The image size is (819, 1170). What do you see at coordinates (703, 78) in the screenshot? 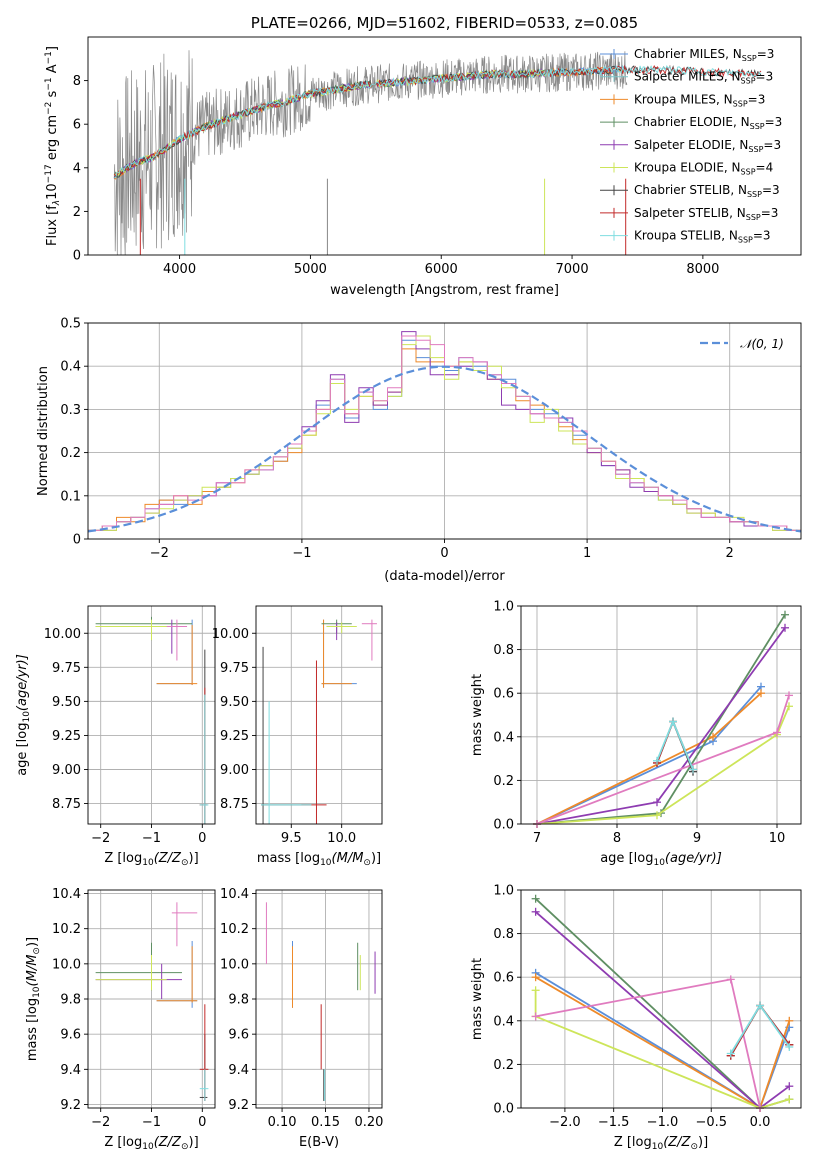
I see `legend-label: Salpeter MILES, NSSP=3` at bounding box center [703, 78].